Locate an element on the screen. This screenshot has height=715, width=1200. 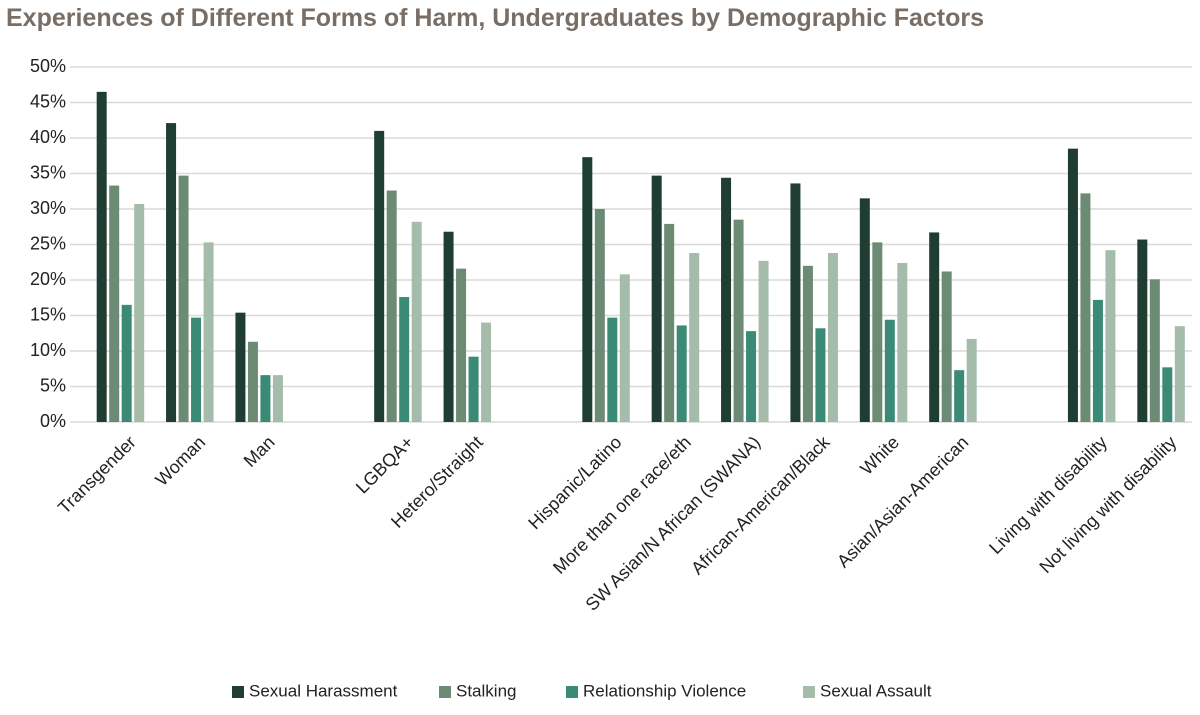
y-tick-label: 15% is located at coordinates (48, 314).